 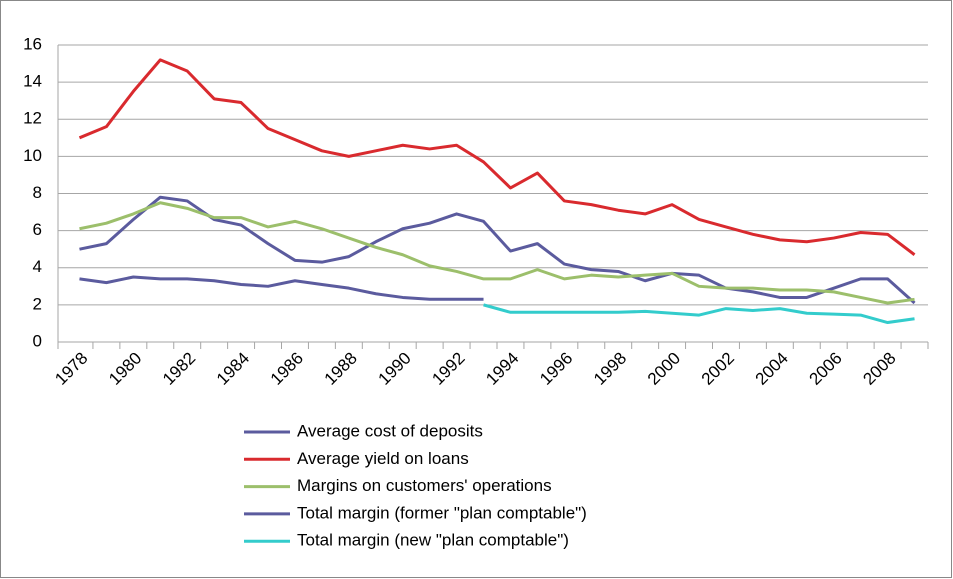 What do you see at coordinates (32, 118) in the screenshot?
I see `y-tick-label: 12` at bounding box center [32, 118].